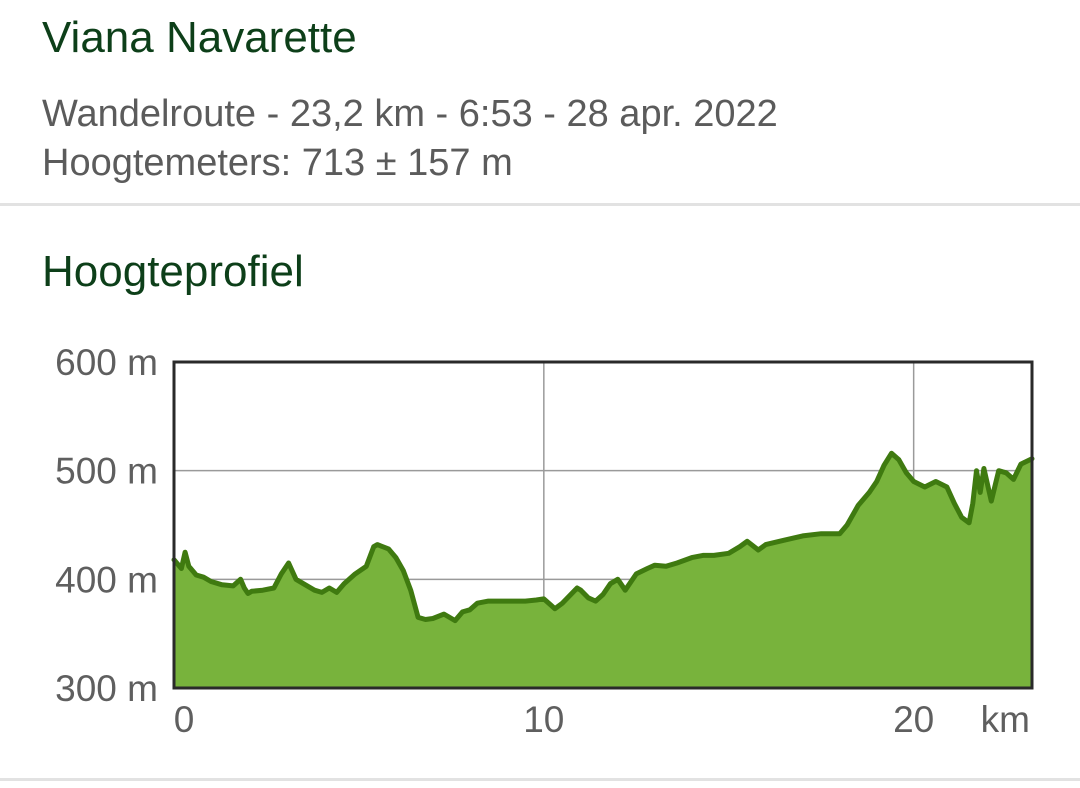  Describe the element at coordinates (1005, 719) in the screenshot. I see `x-axis-unit-label: km` at that location.